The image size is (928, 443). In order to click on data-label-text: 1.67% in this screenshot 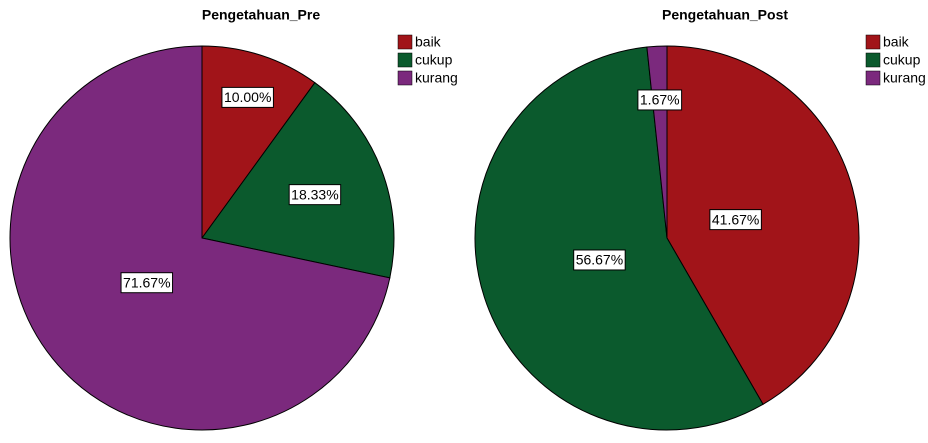, I will do `click(660, 100)`.